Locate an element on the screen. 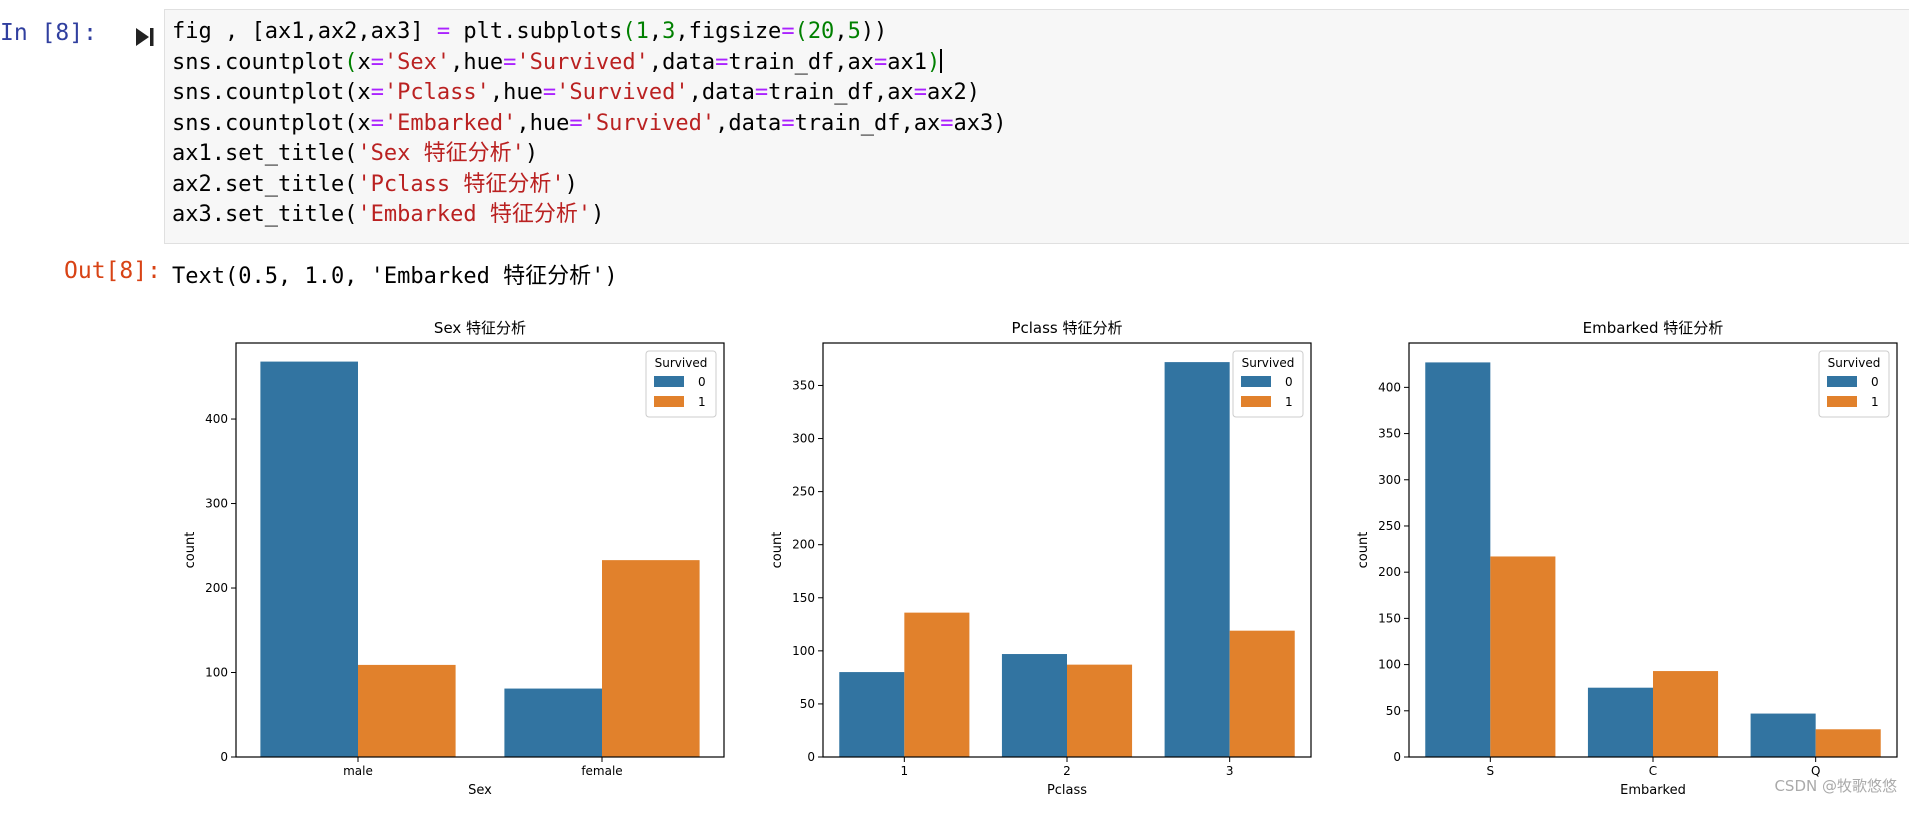  x-axis-label: Embarked is located at coordinates (1653, 790).